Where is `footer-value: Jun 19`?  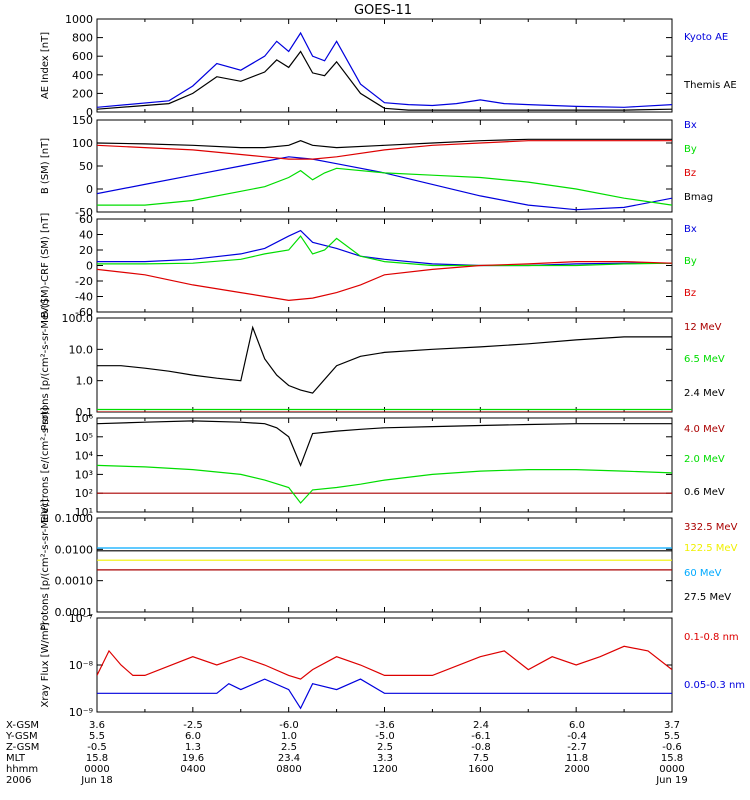
footer-value: Jun 19 is located at coordinates (671, 780).